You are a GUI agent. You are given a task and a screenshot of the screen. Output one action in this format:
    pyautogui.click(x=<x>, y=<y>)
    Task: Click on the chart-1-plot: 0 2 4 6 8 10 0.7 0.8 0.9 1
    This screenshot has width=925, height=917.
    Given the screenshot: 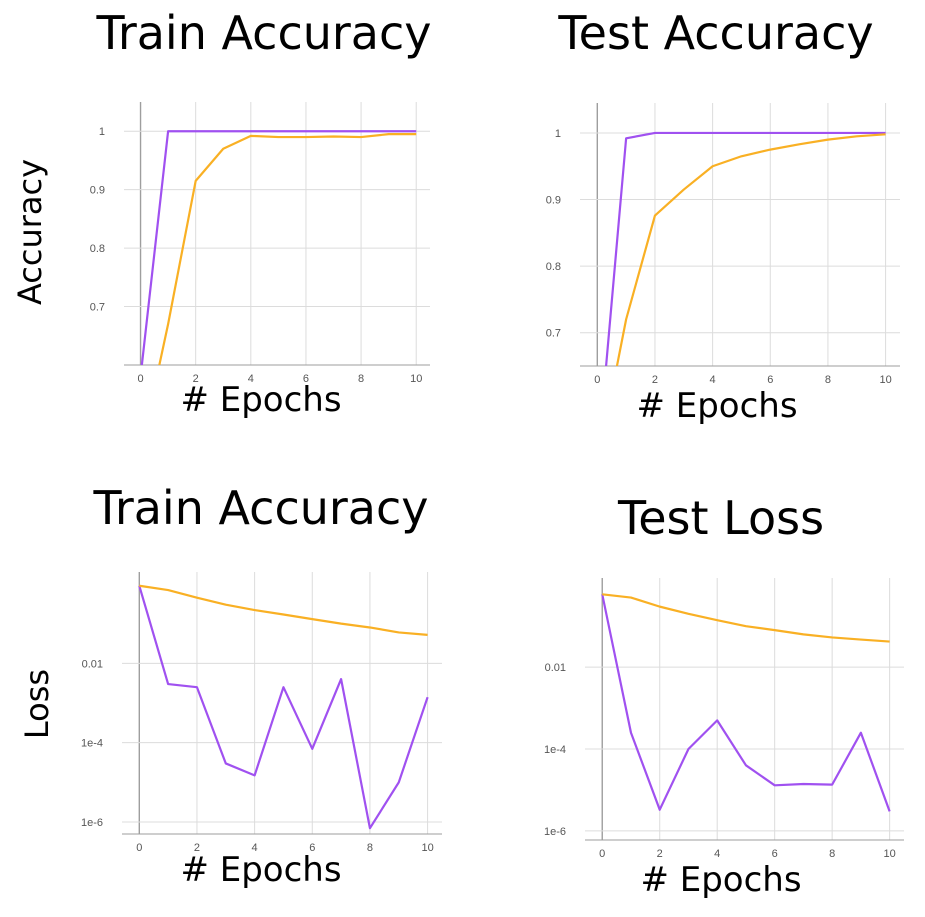 What is the action you would take?
    pyautogui.click(x=260, y=243)
    